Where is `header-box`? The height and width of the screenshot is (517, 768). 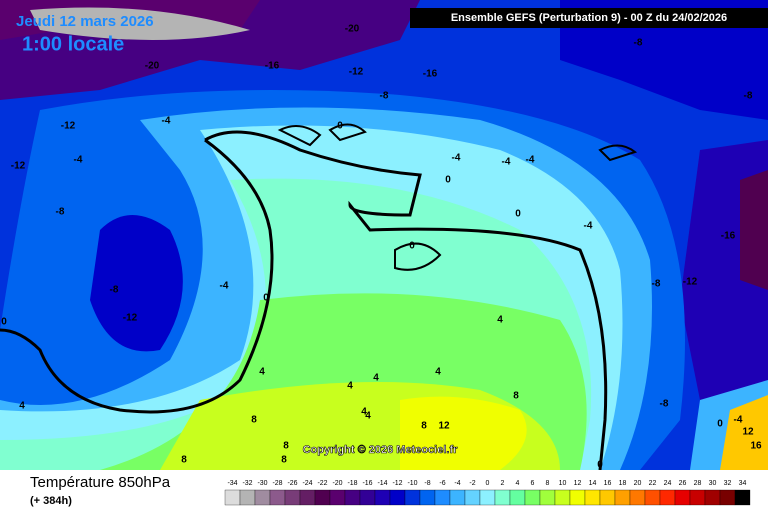 header-box is located at coordinates (589, 18).